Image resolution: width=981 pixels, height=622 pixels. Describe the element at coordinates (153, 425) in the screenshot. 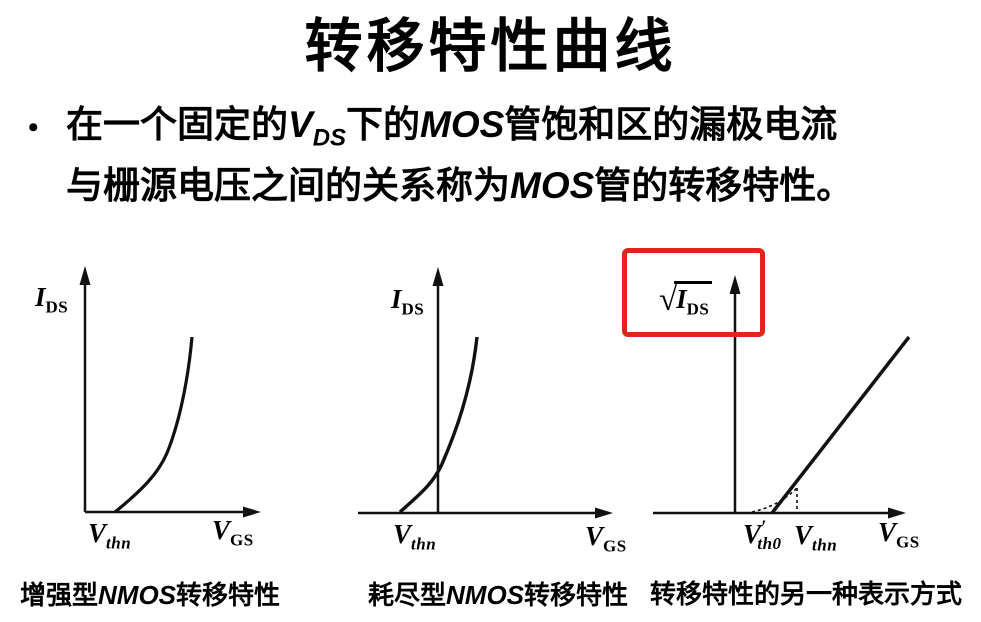

I see `enhancement-curve` at that location.